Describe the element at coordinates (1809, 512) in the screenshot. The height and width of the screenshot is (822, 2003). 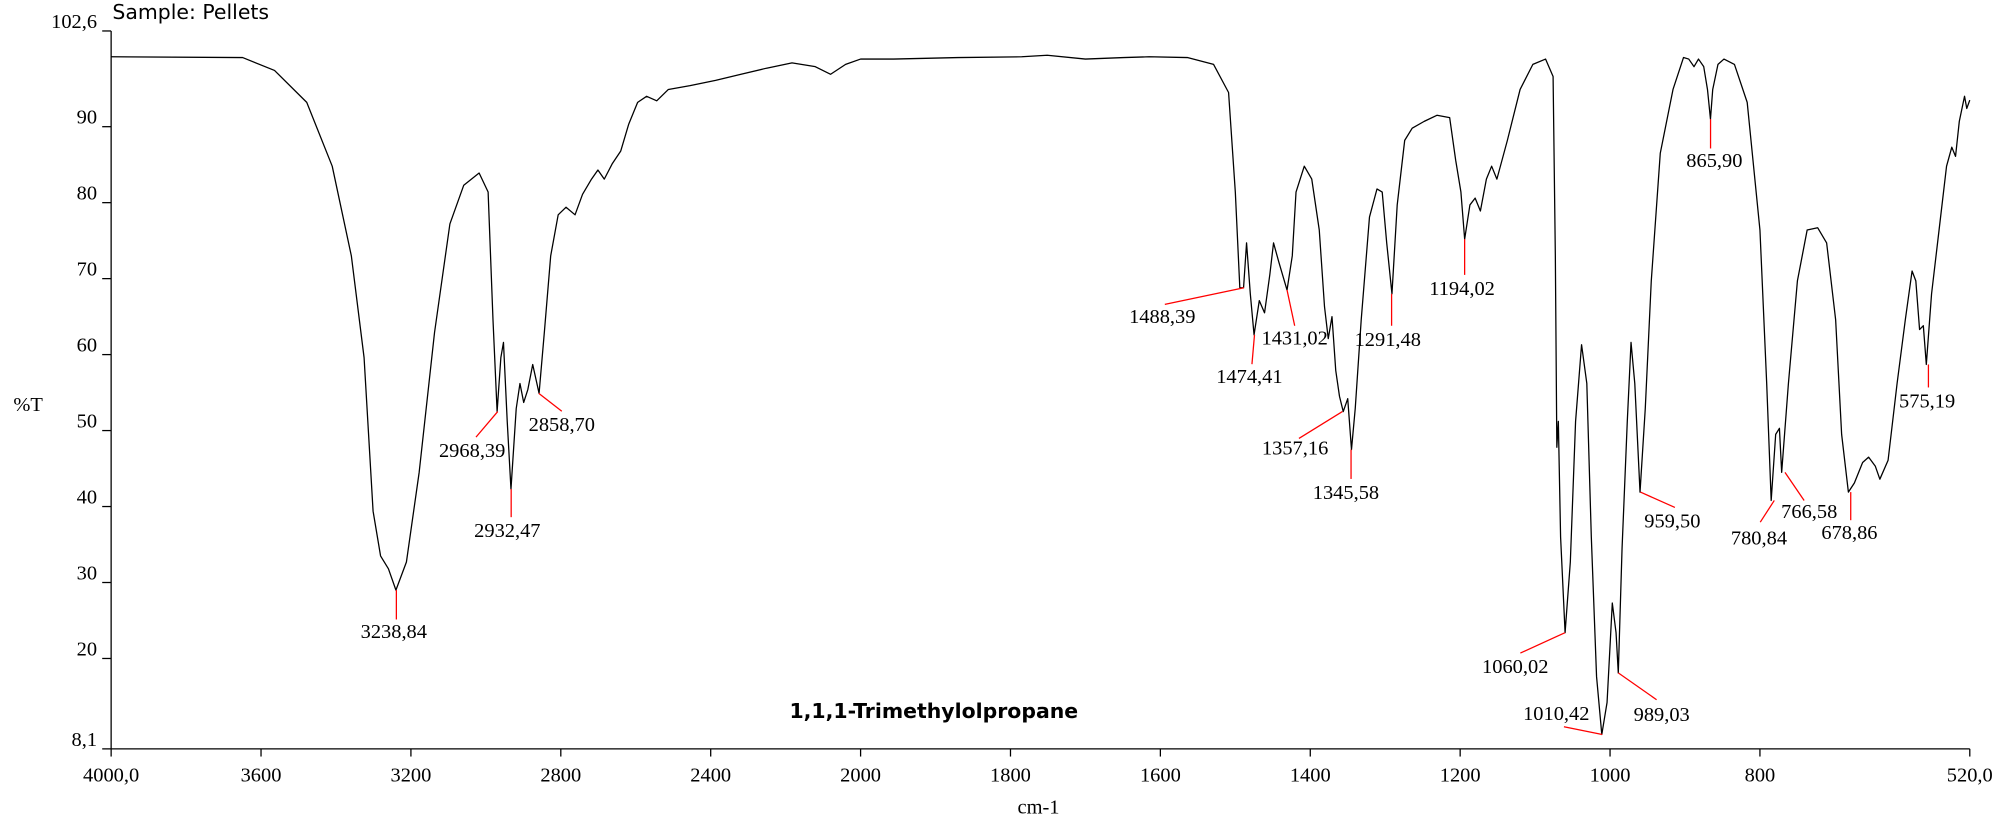
I see `peak-label: 766,58` at that location.